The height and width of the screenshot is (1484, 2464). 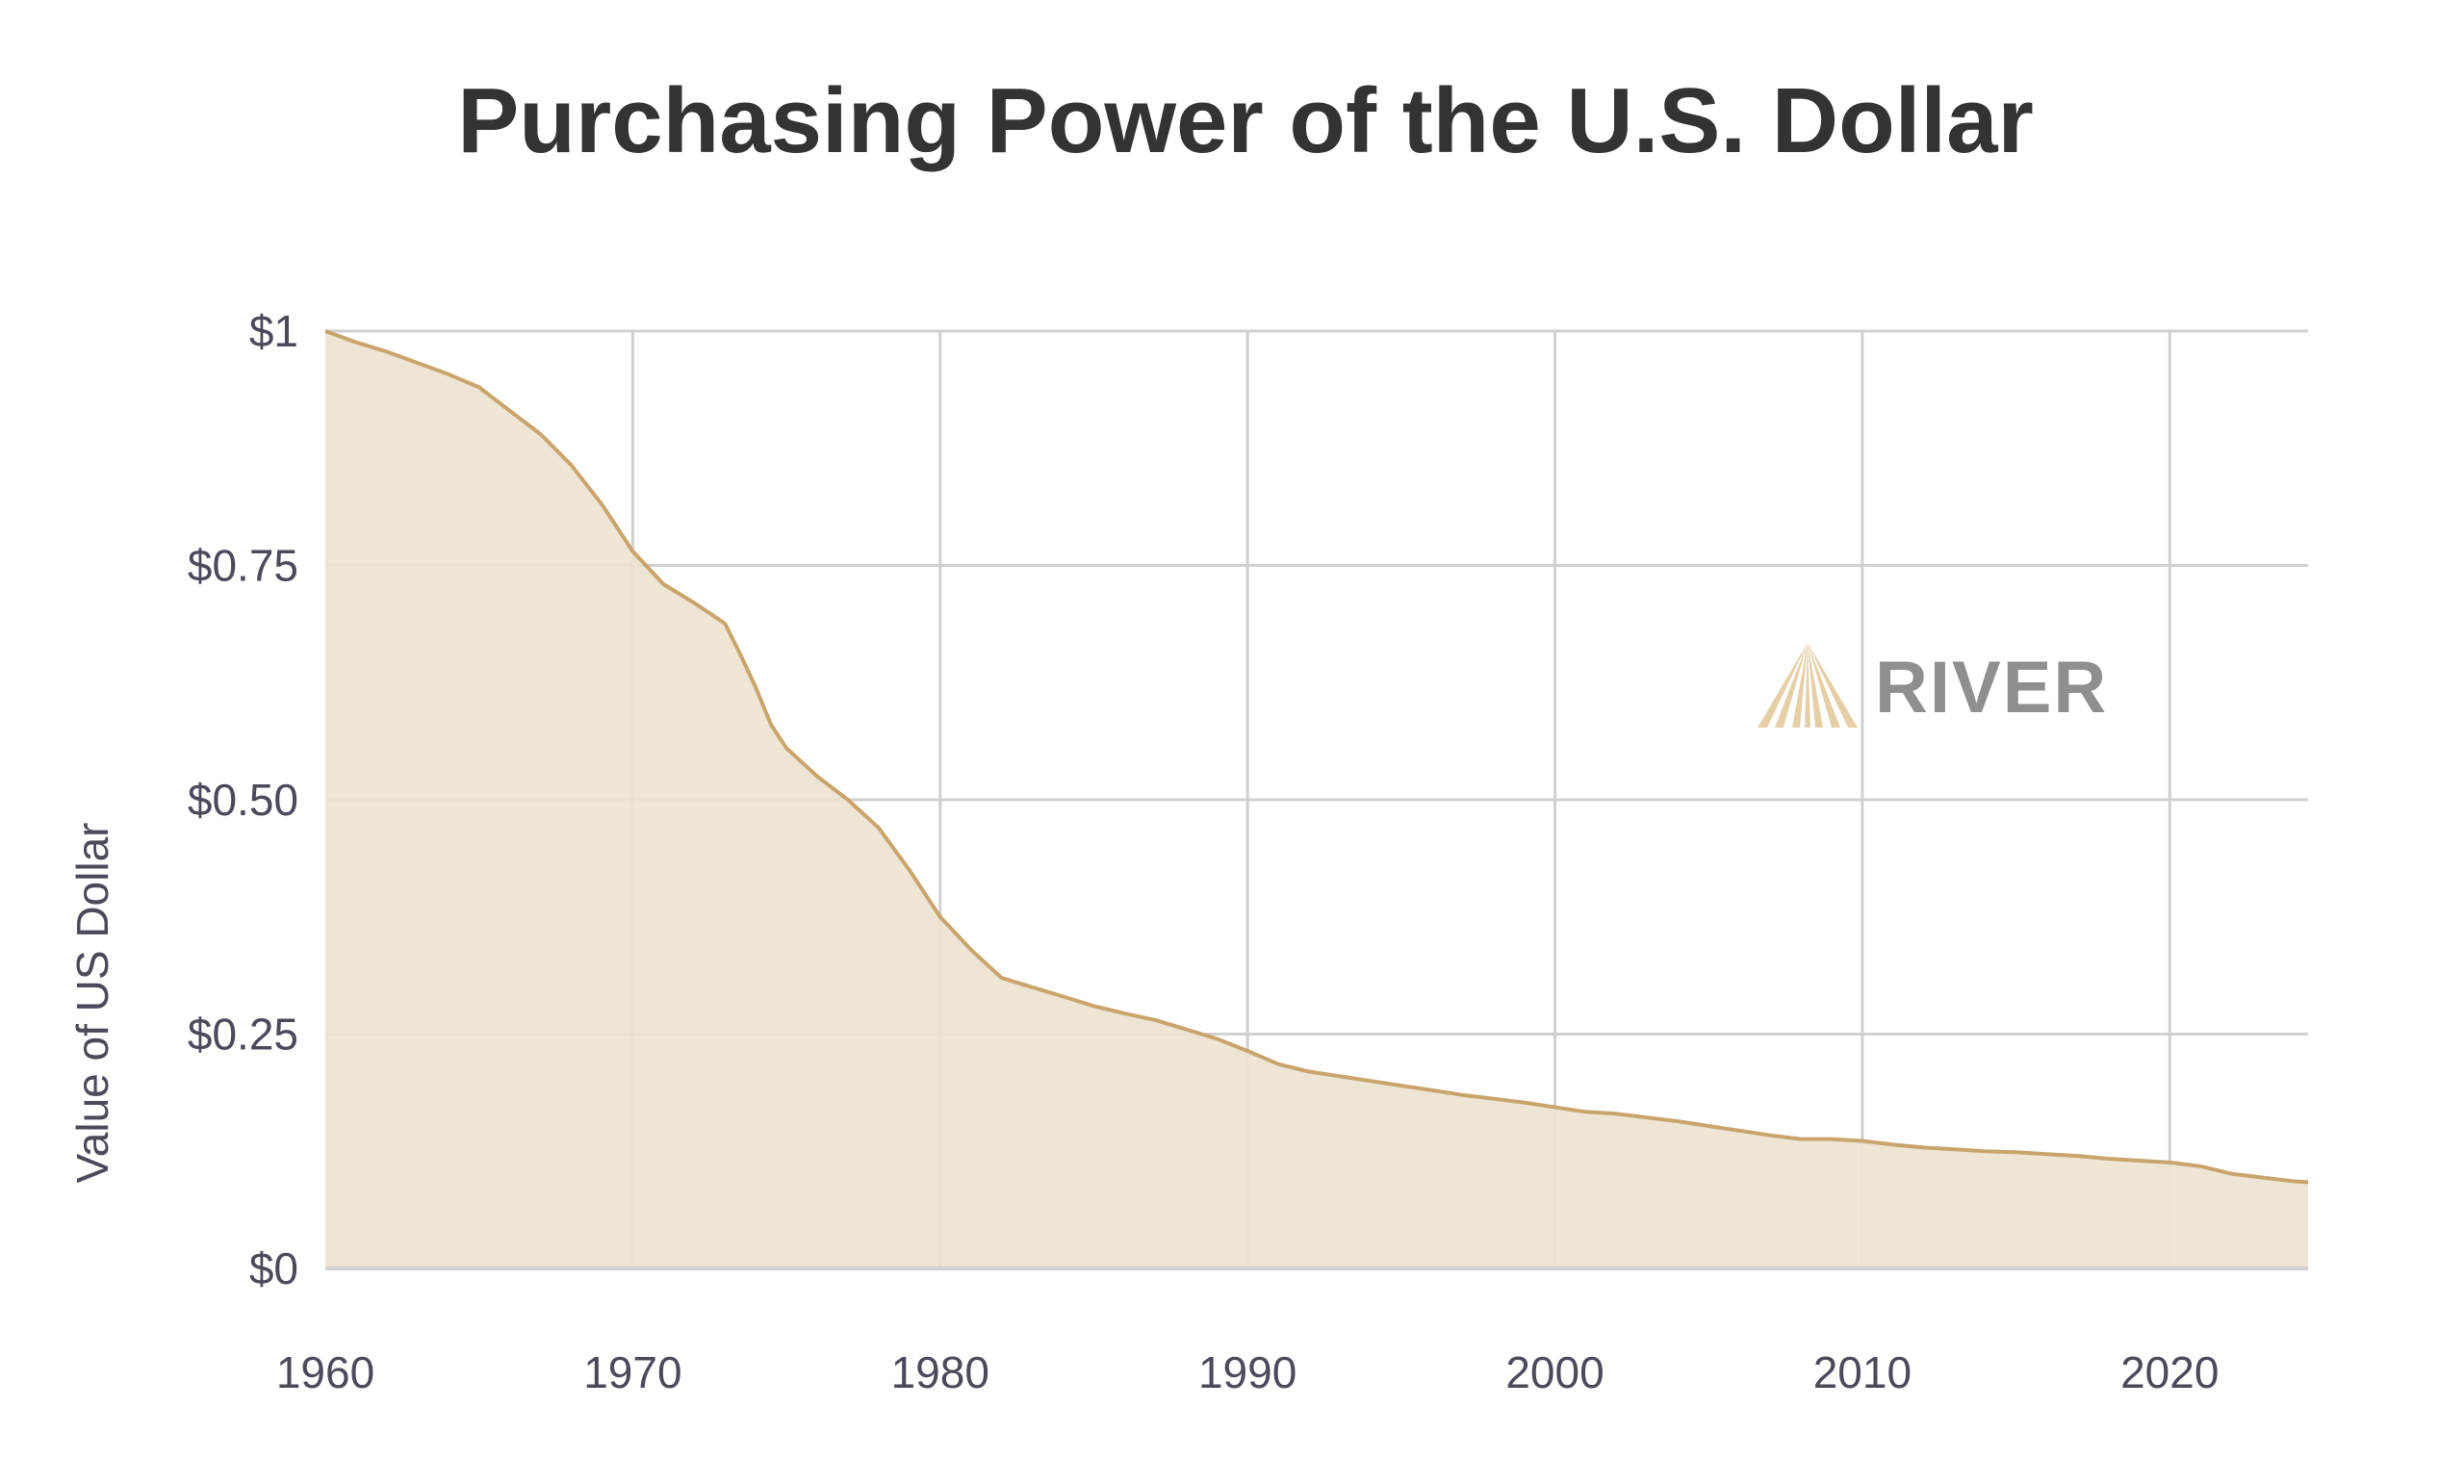 What do you see at coordinates (1245, 121) in the screenshot?
I see `chart-title: Purchasing Power of the U.S. Dollar` at bounding box center [1245, 121].